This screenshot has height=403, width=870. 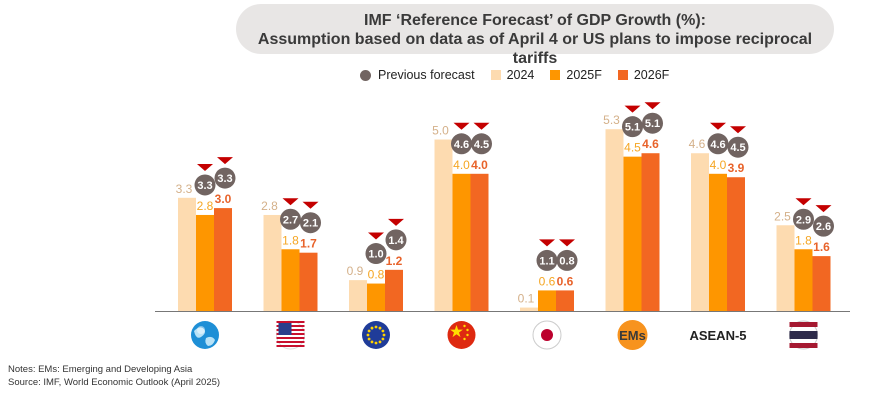 I want to click on legend-item-previous-forecast: Previous forecast, so click(x=417, y=75).